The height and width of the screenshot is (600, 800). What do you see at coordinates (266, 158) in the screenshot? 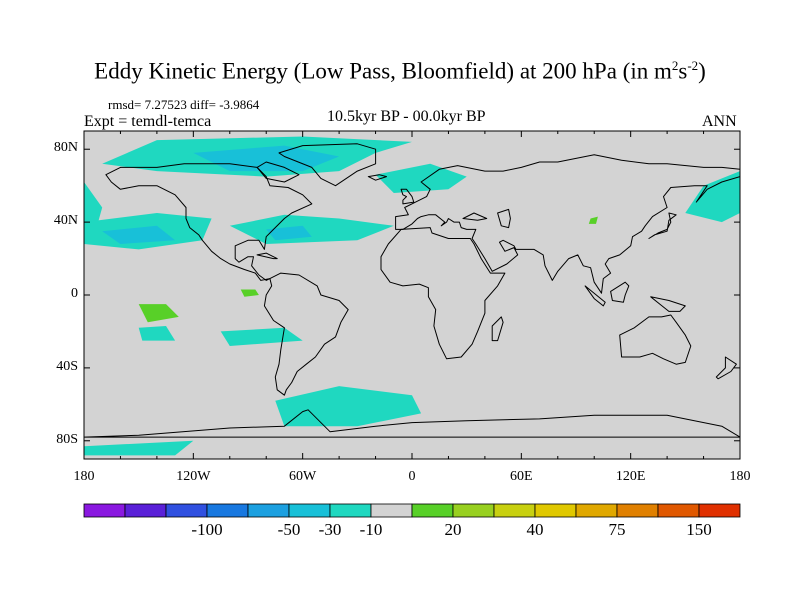
I see `anomaly-region-arctic-core` at bounding box center [266, 158].